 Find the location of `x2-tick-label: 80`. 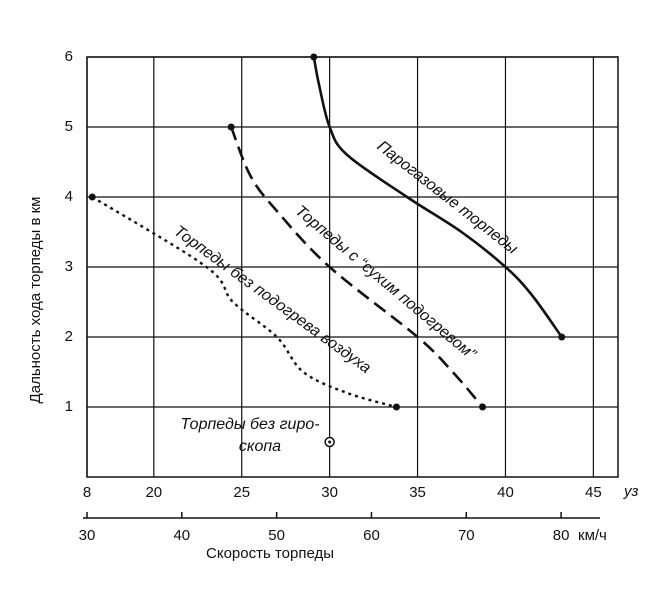

x2-tick-label: 80 is located at coordinates (561, 535).